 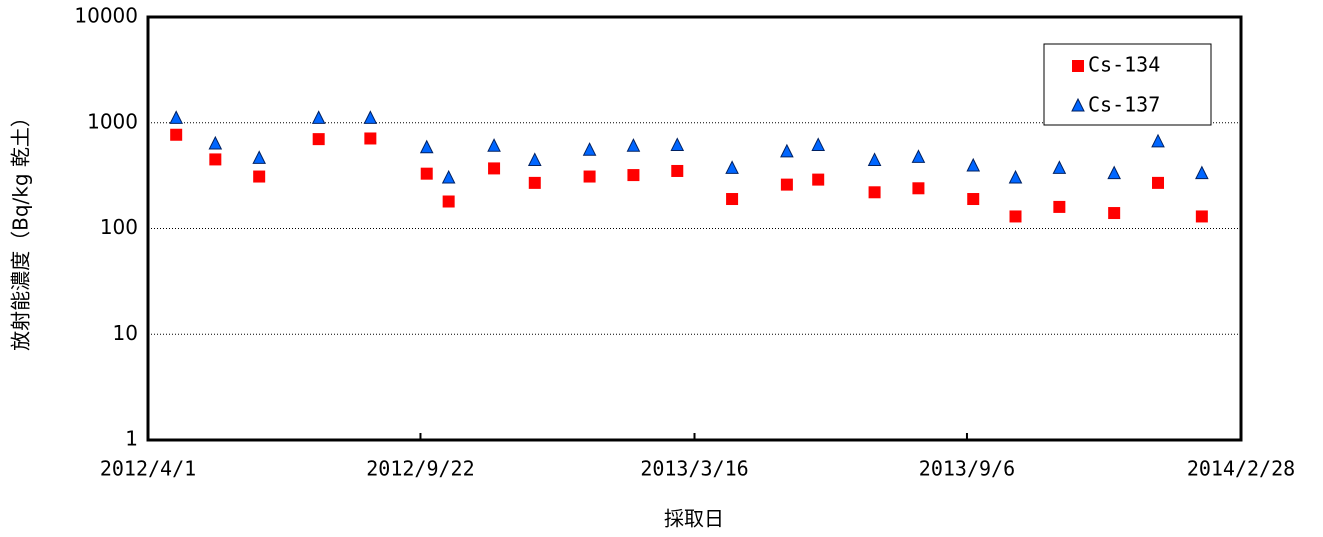 I want to click on y-axis-label: 放射能濃度（Bq/kg 乾土）, so click(x=21, y=229).